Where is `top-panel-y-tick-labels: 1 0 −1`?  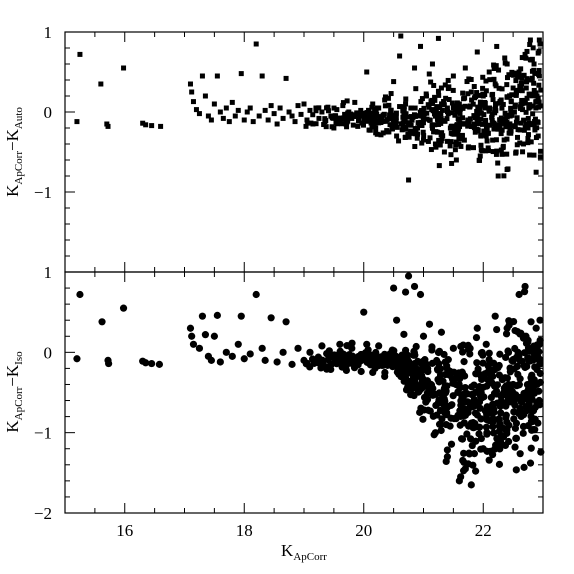
top-panel-y-tick-labels: 1 0 −1 is located at coordinates (43, 112).